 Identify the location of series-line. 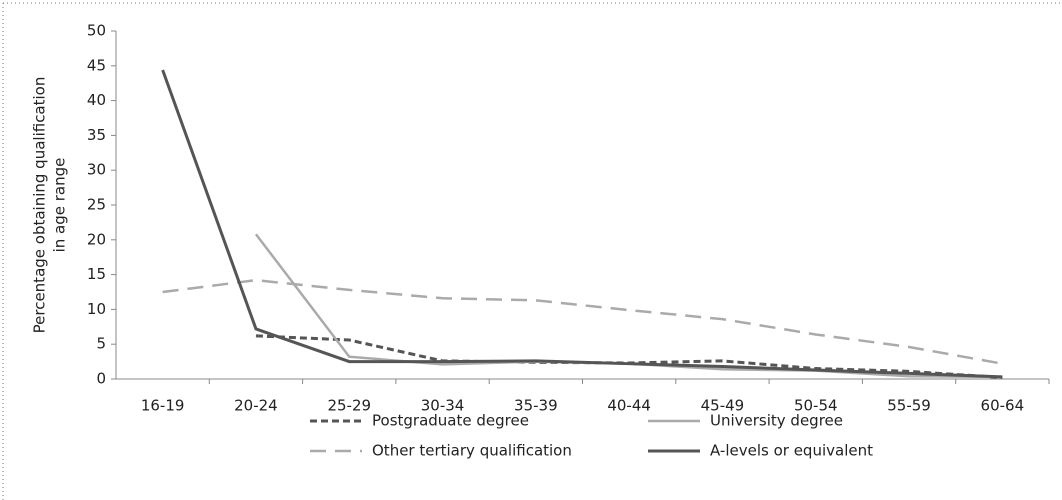
(582, 321).